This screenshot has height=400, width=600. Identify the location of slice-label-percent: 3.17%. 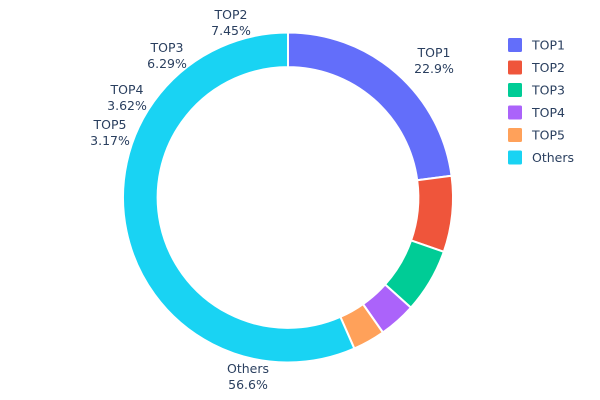
(110, 140).